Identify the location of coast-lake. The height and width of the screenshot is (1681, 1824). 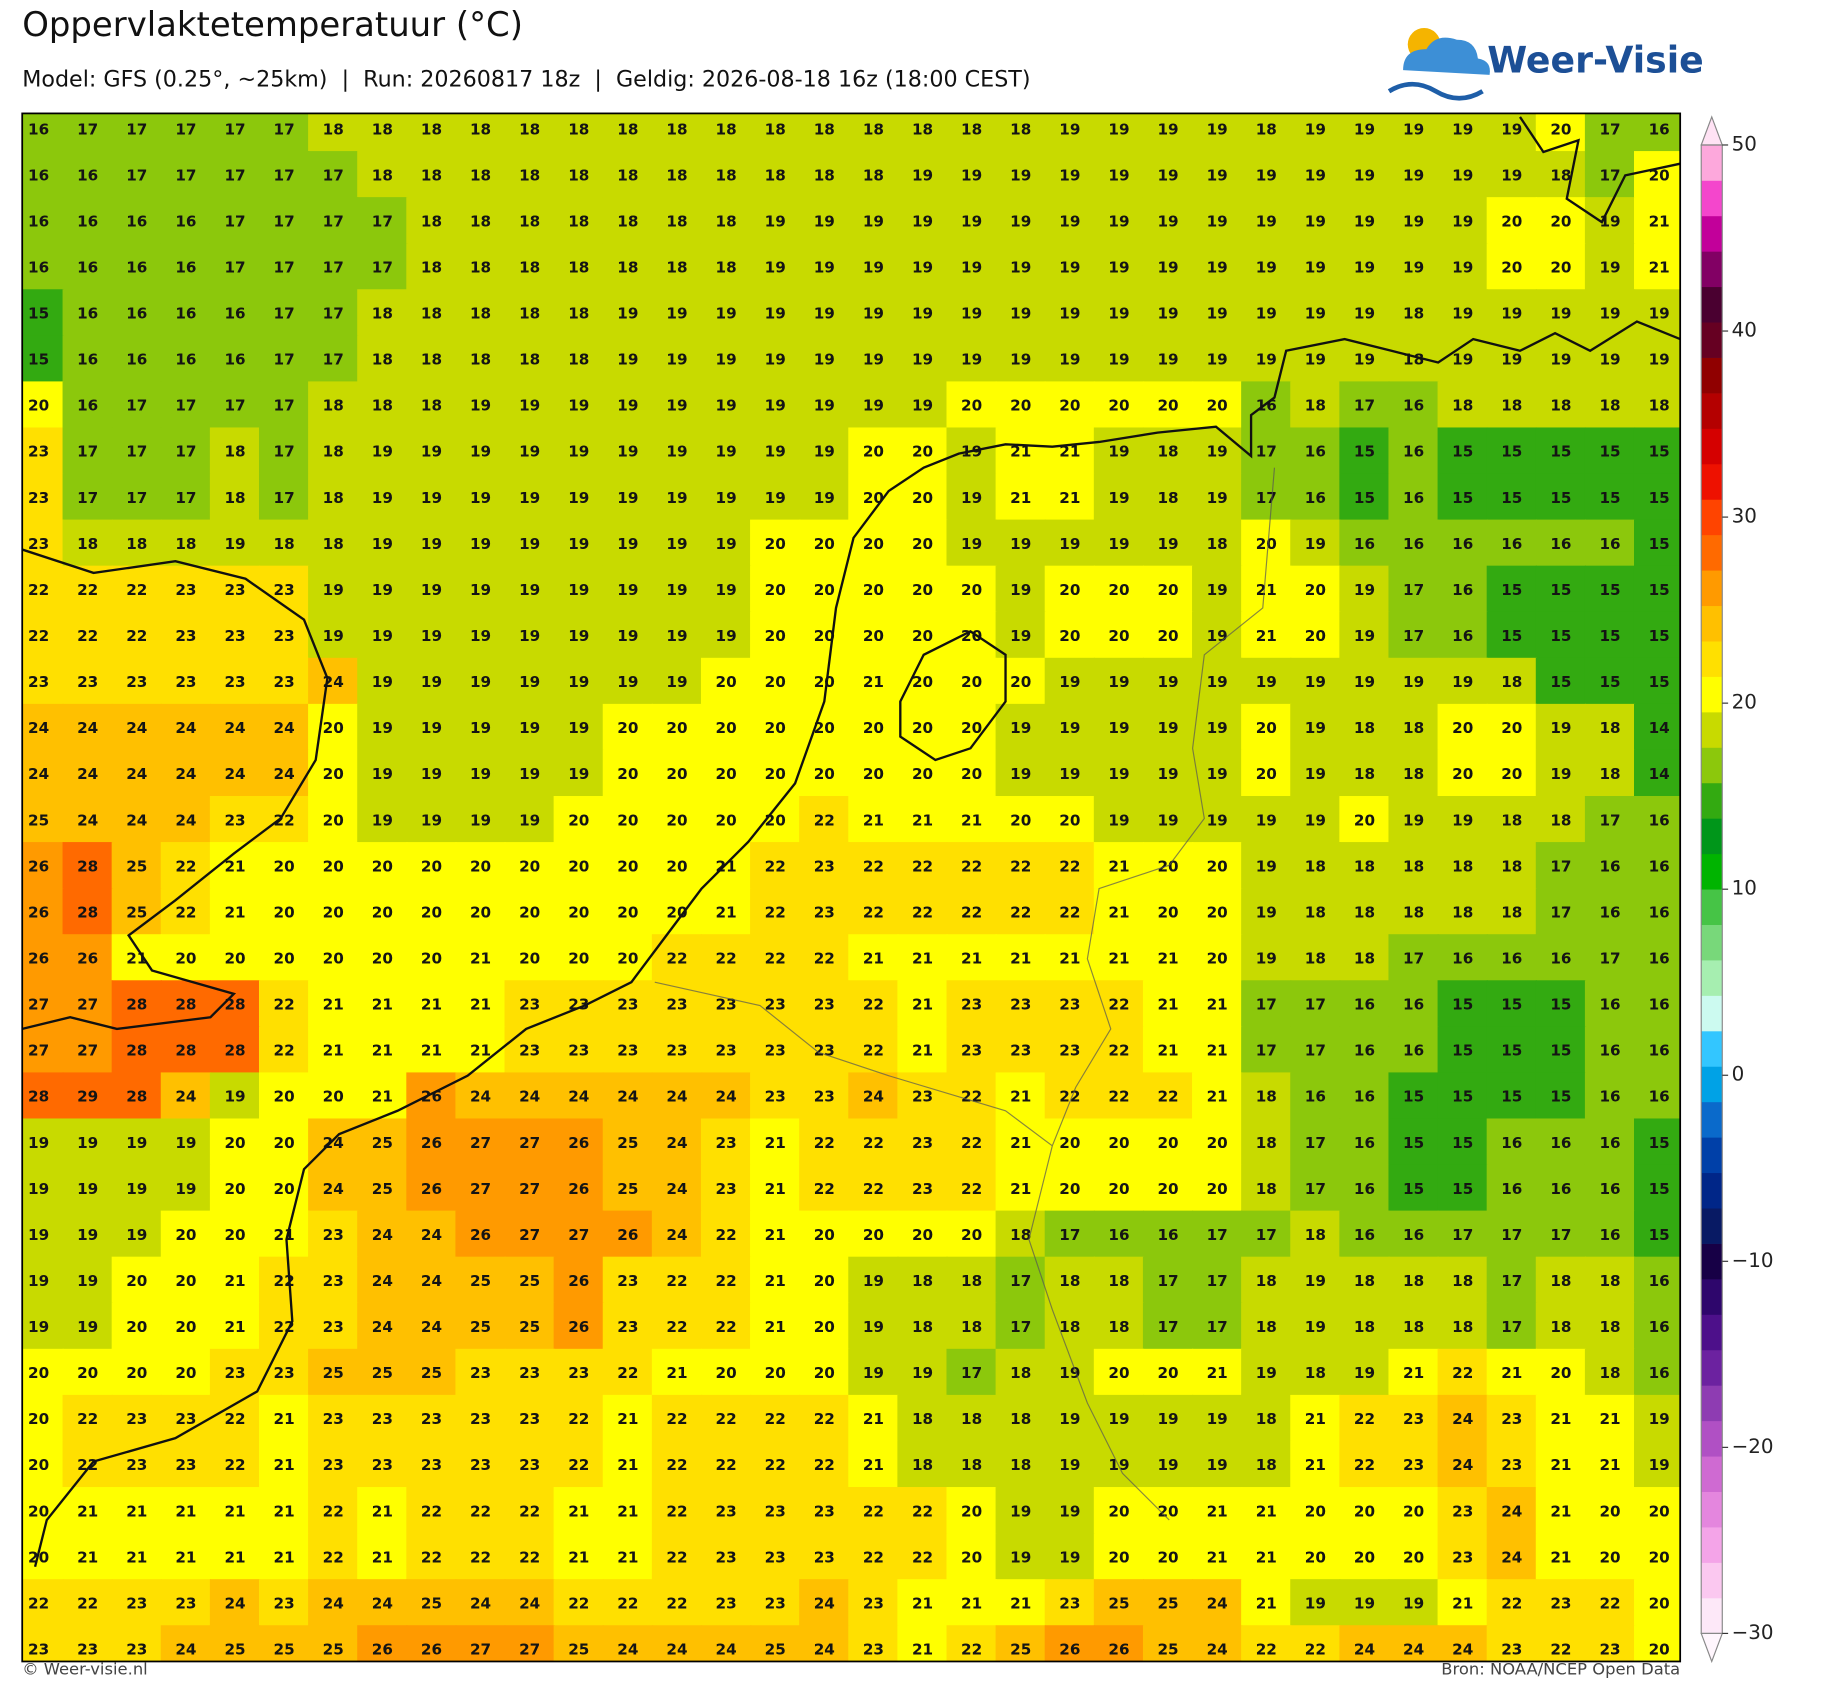
(953, 696).